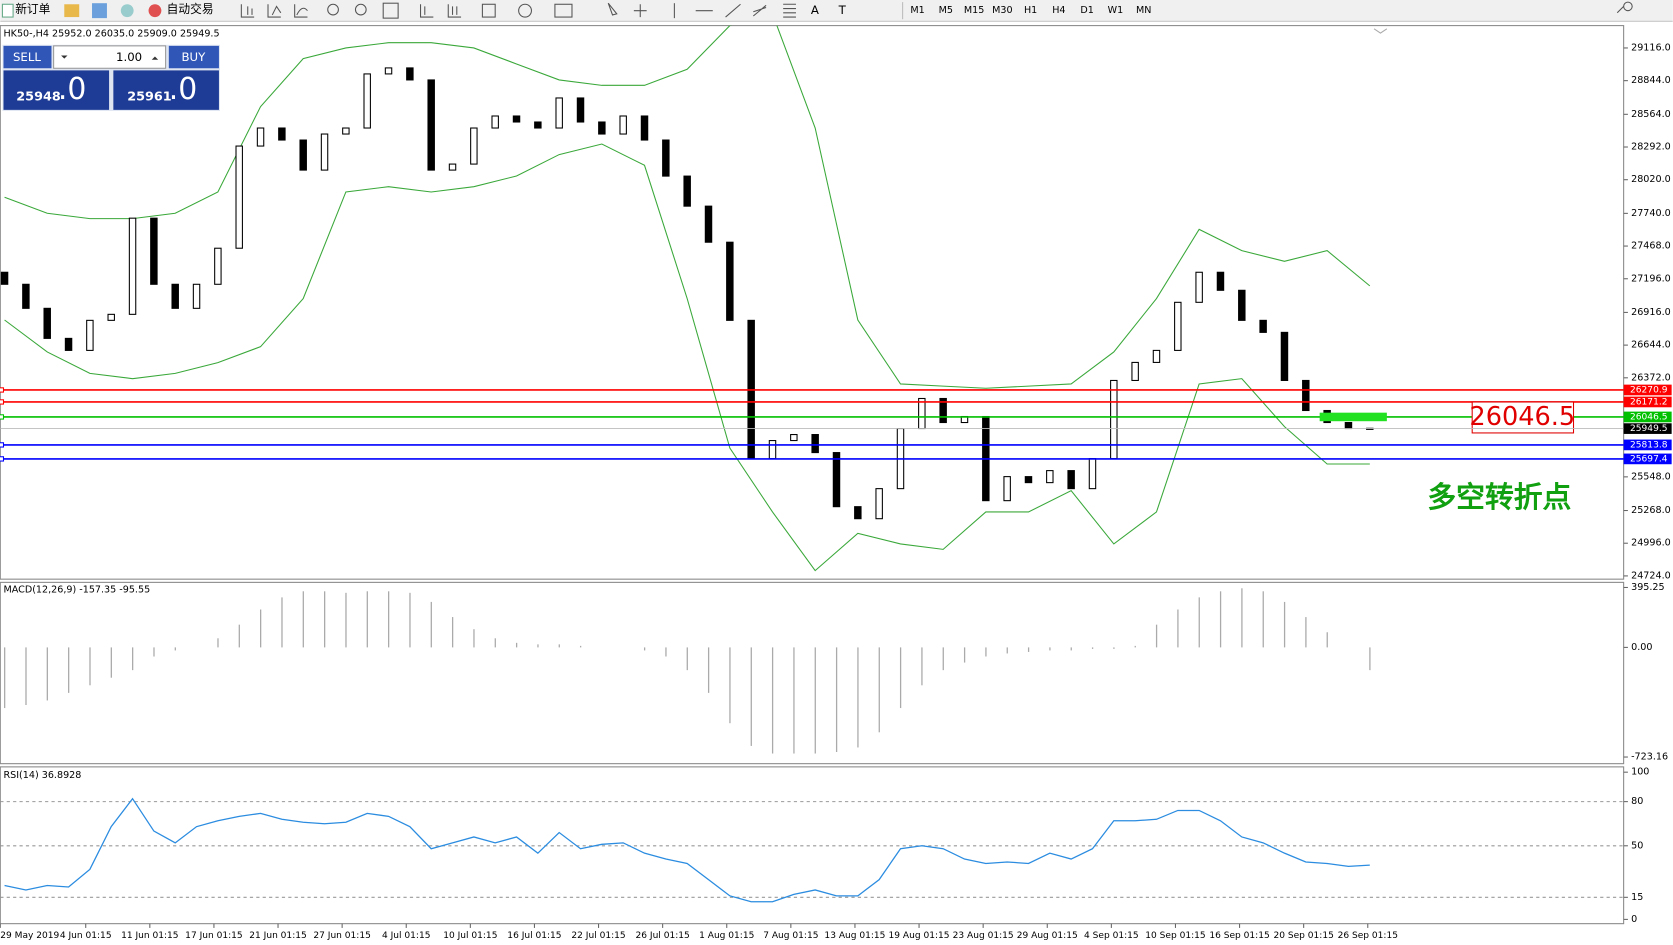  I want to click on level-label: 26270.9, so click(1649, 390).